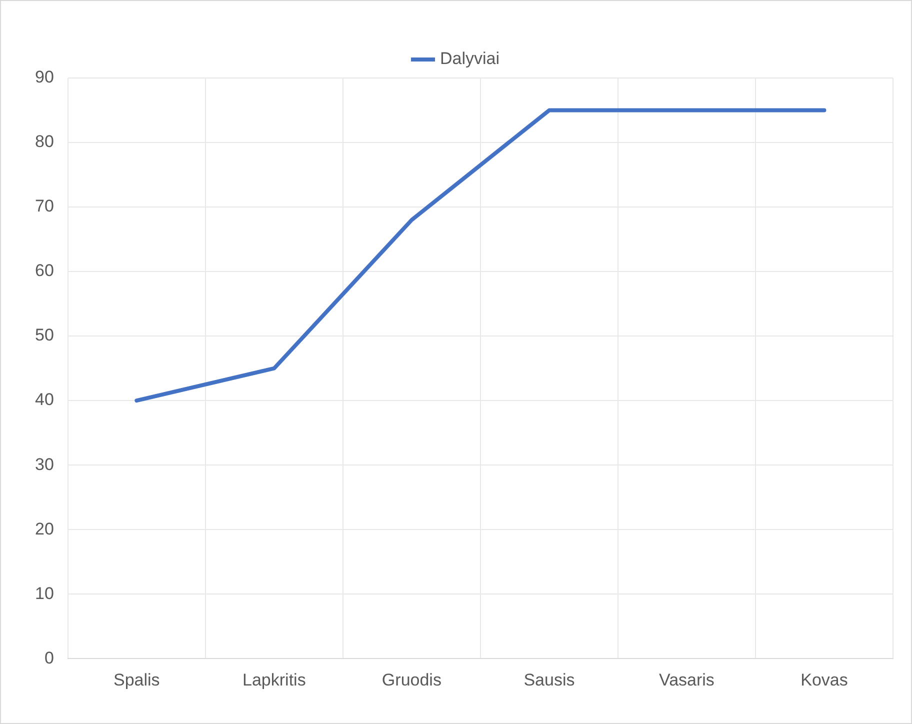 The width and height of the screenshot is (912, 724). Describe the element at coordinates (44, 593) in the screenshot. I see `y-tick-label: 10` at that location.